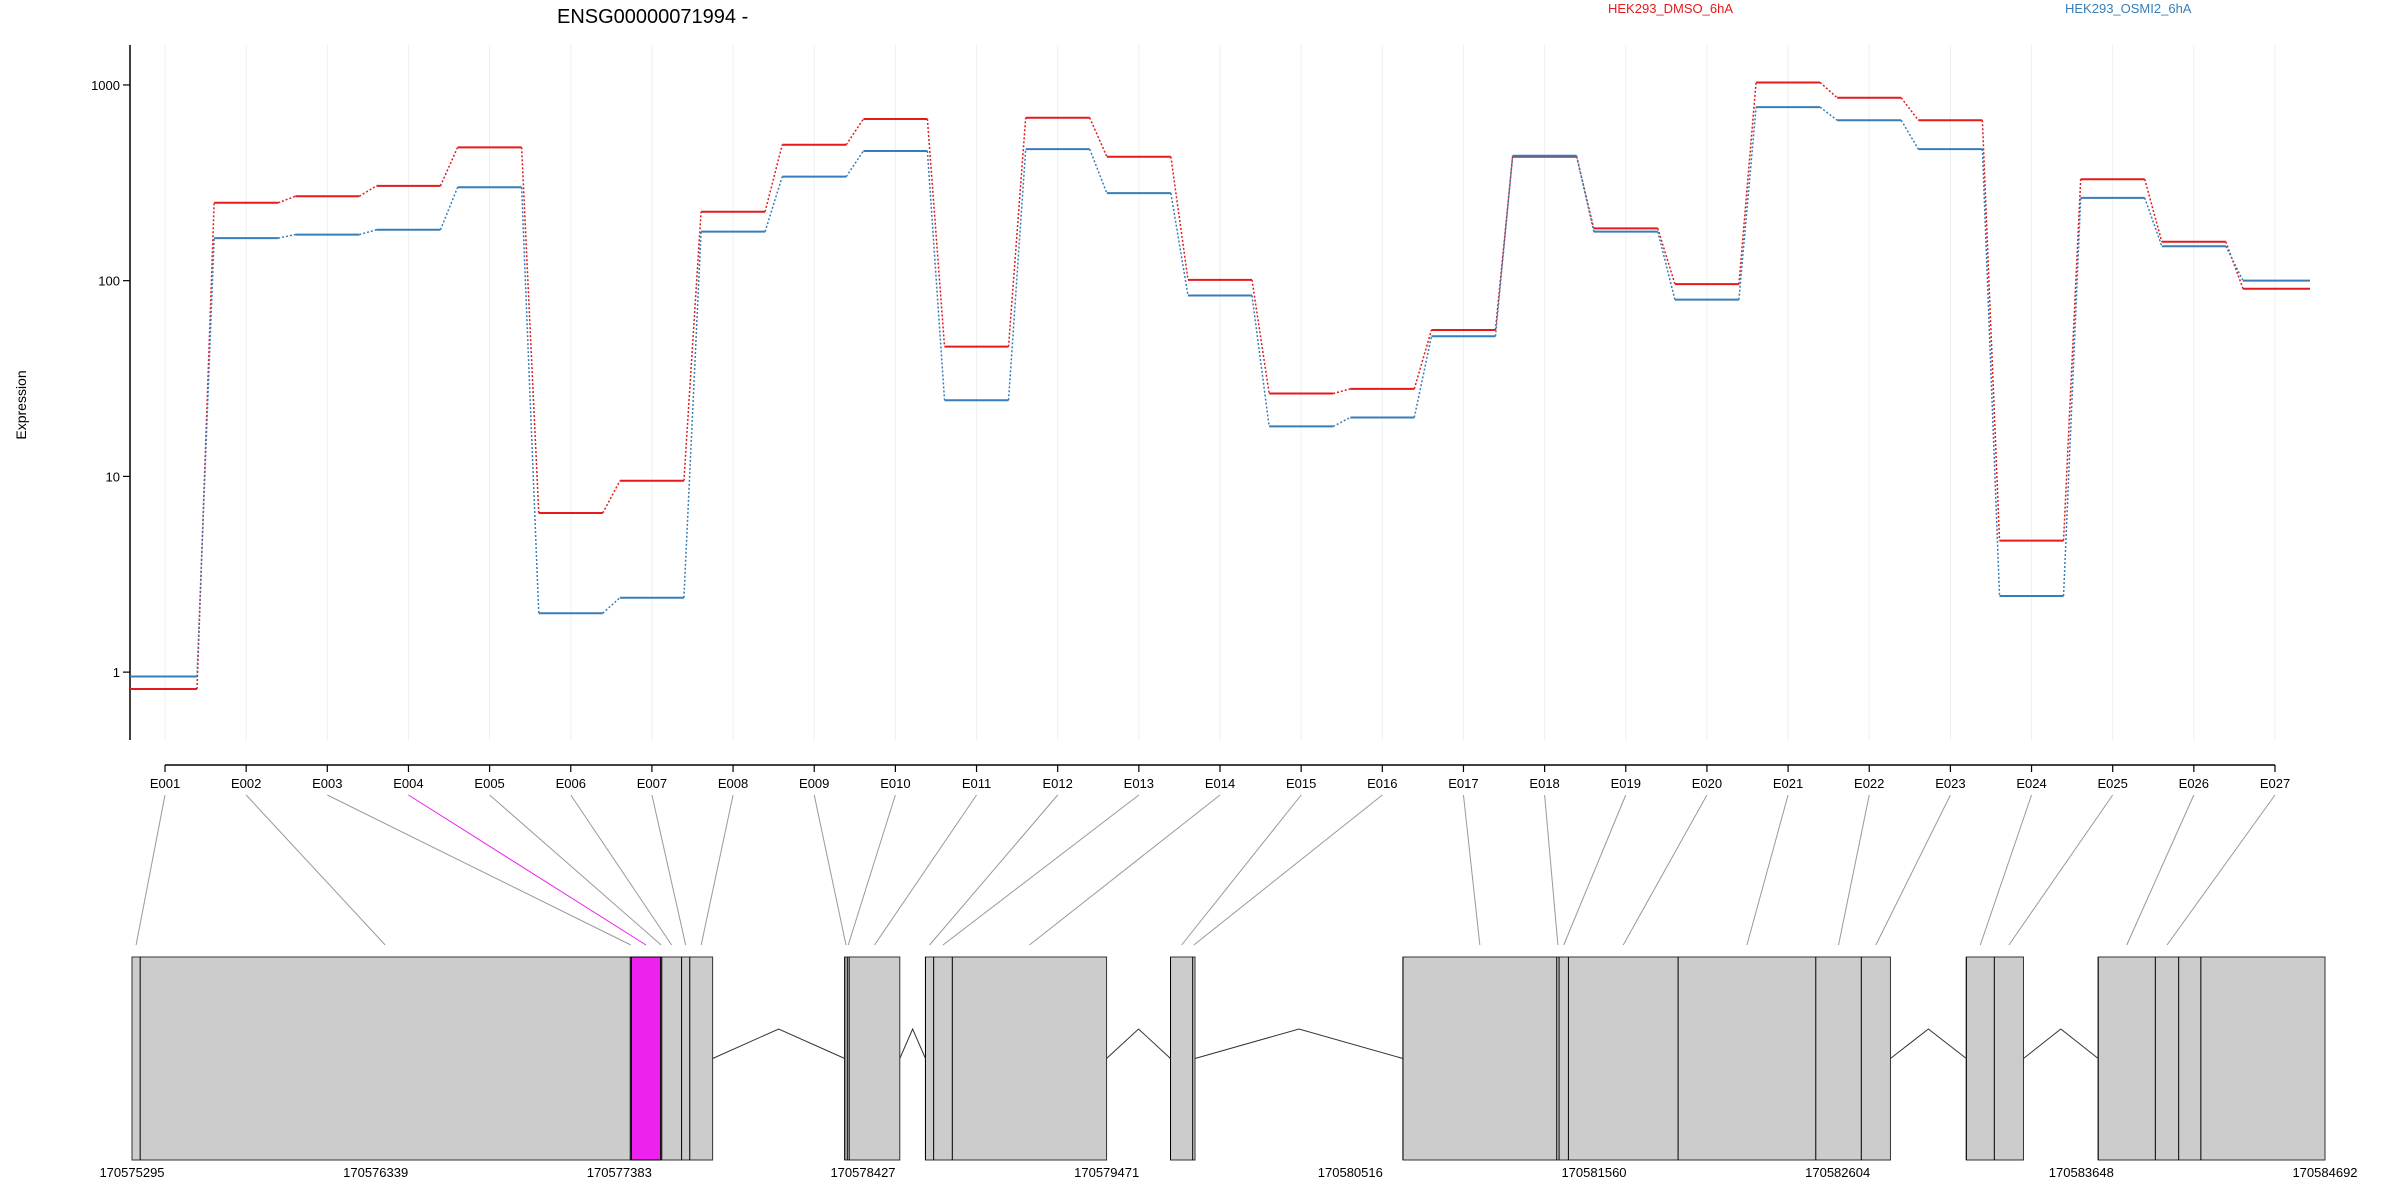 Image resolution: width=2400 pixels, height=1200 pixels. I want to click on genomic-tick-label: 170579471, so click(1106, 1172).